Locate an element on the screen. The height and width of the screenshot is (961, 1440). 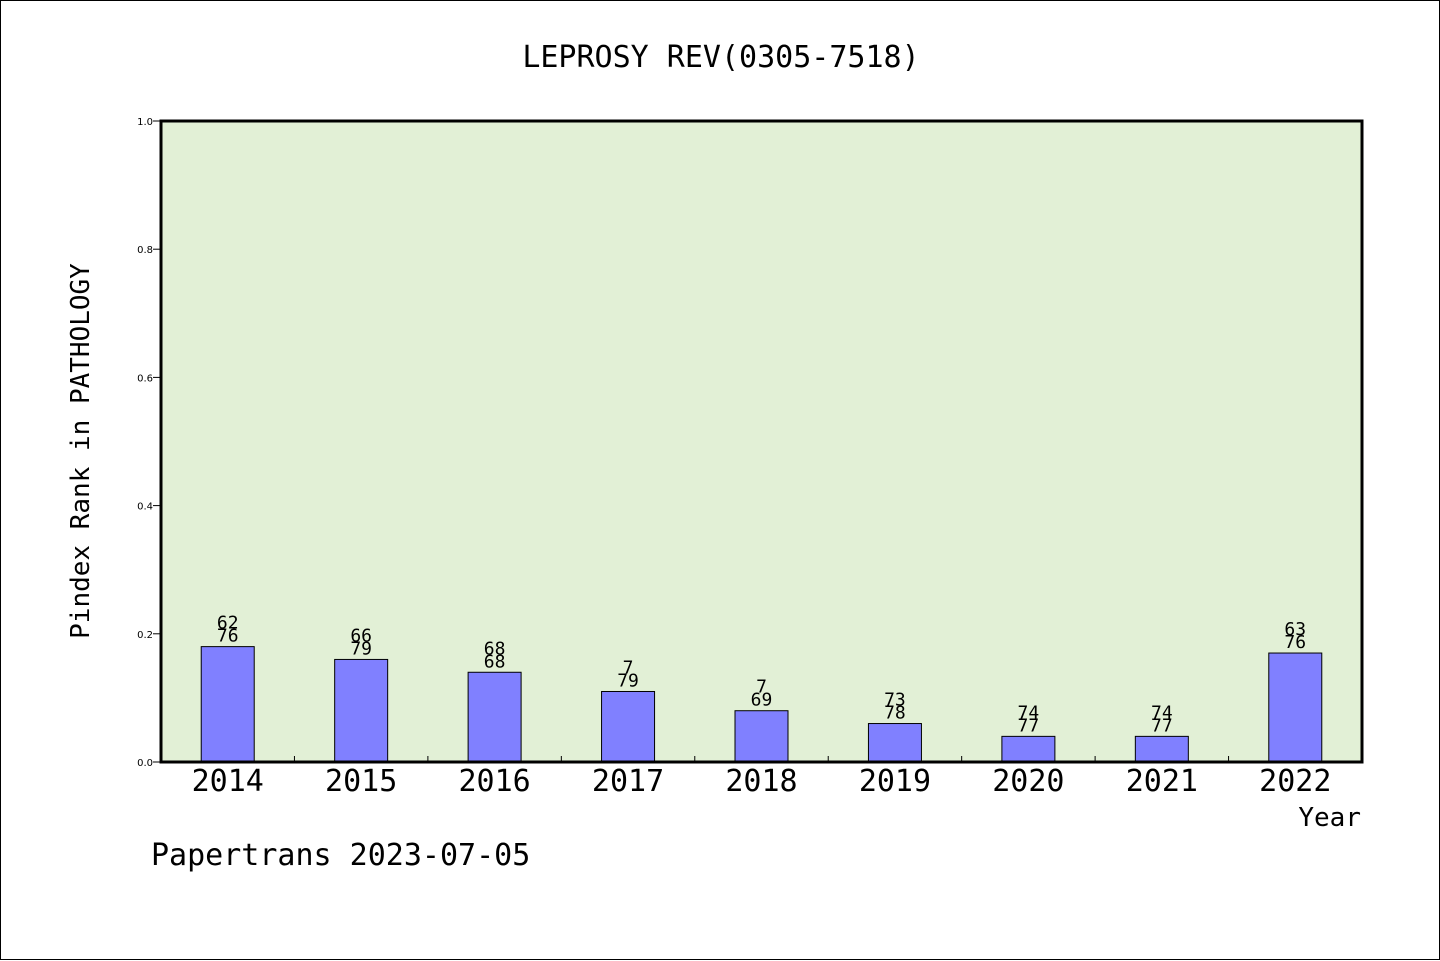
x-tick-label: 2018 is located at coordinates (761, 781).